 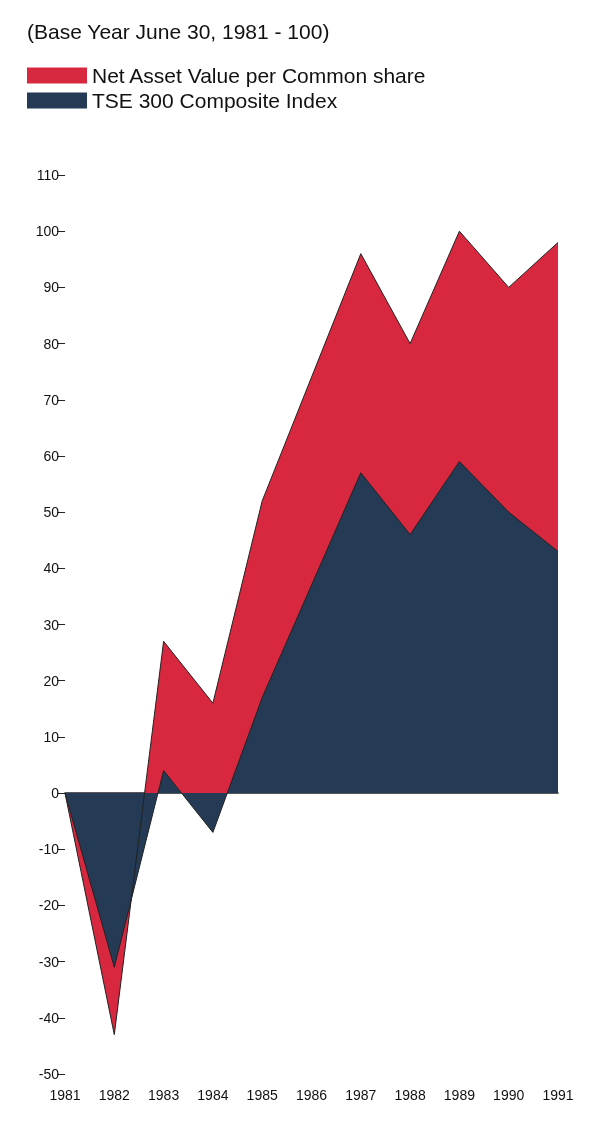 I want to click on x-tick-label: 1991, so click(x=558, y=1095).